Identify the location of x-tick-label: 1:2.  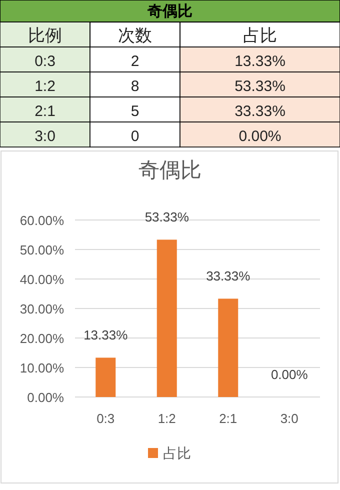
(167, 418).